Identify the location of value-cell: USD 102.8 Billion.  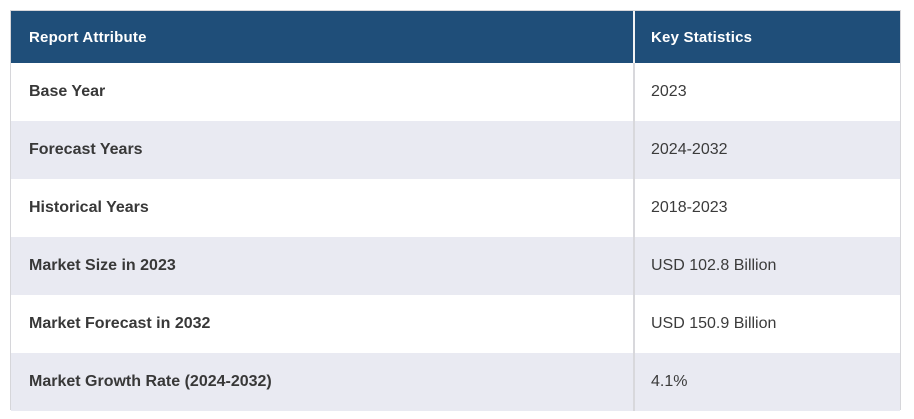
(714, 265).